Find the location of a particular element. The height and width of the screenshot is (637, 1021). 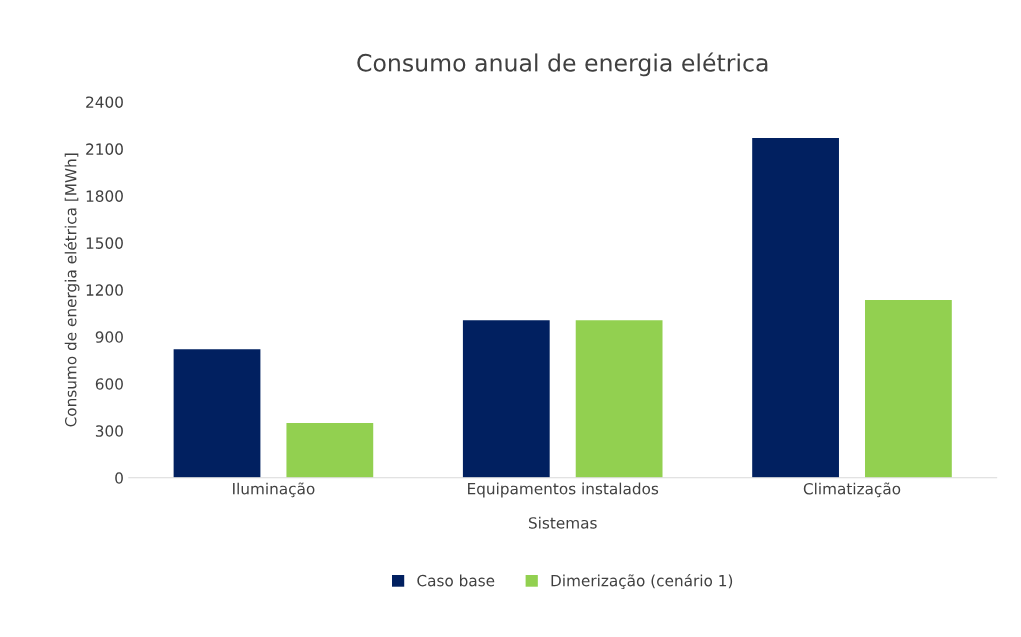

x-axis-title: Sistemas is located at coordinates (562, 522).